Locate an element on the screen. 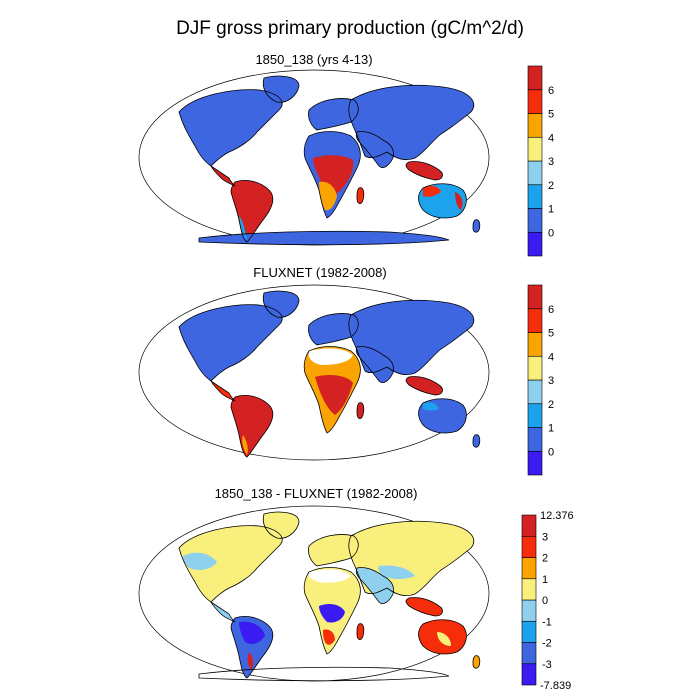 The width and height of the screenshot is (700, 700). map-difference is located at coordinates (314, 593).